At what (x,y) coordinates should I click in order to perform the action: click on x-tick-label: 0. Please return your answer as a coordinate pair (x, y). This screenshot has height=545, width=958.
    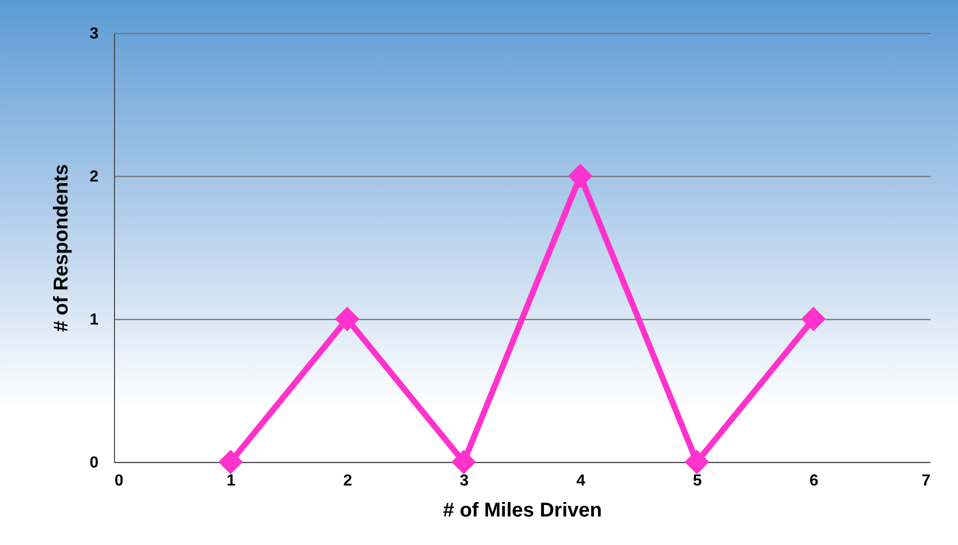
    Looking at the image, I should click on (119, 481).